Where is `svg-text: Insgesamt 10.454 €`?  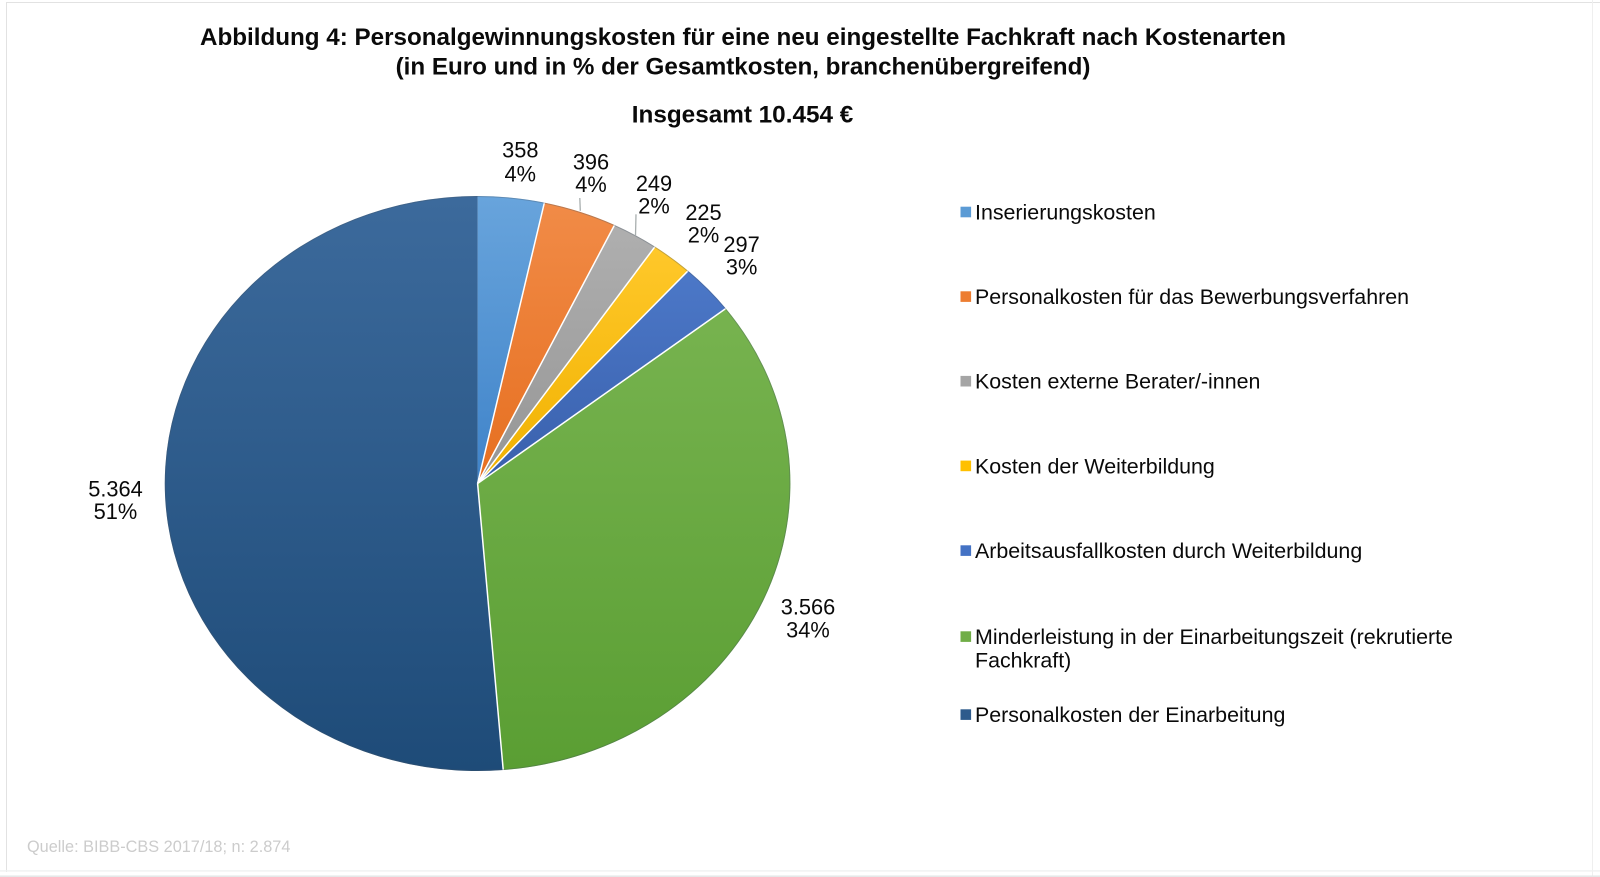
svg-text: Insgesamt 10.454 € is located at coordinates (743, 115).